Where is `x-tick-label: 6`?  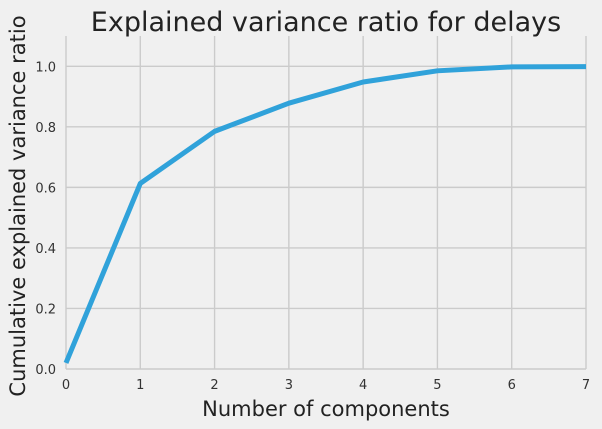 x-tick-label: 6 is located at coordinates (512, 385).